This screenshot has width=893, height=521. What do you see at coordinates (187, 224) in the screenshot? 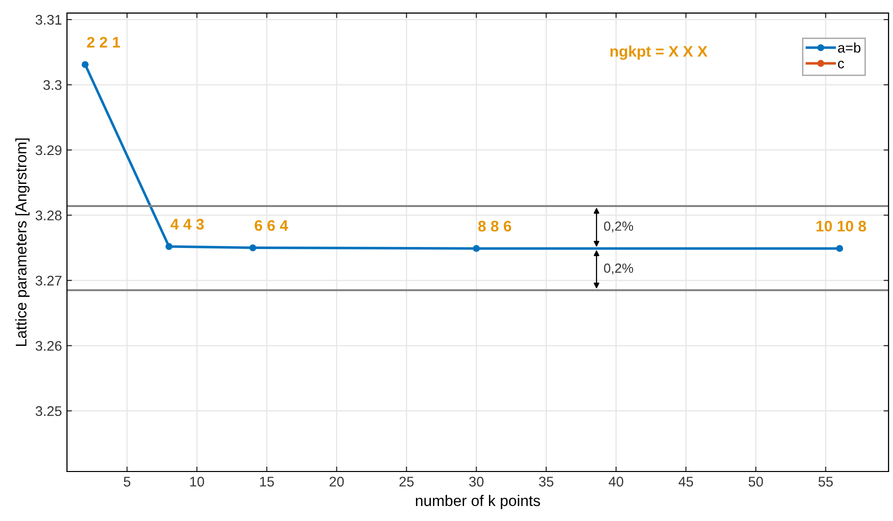
I see `annotation: 4 4 3` at bounding box center [187, 224].